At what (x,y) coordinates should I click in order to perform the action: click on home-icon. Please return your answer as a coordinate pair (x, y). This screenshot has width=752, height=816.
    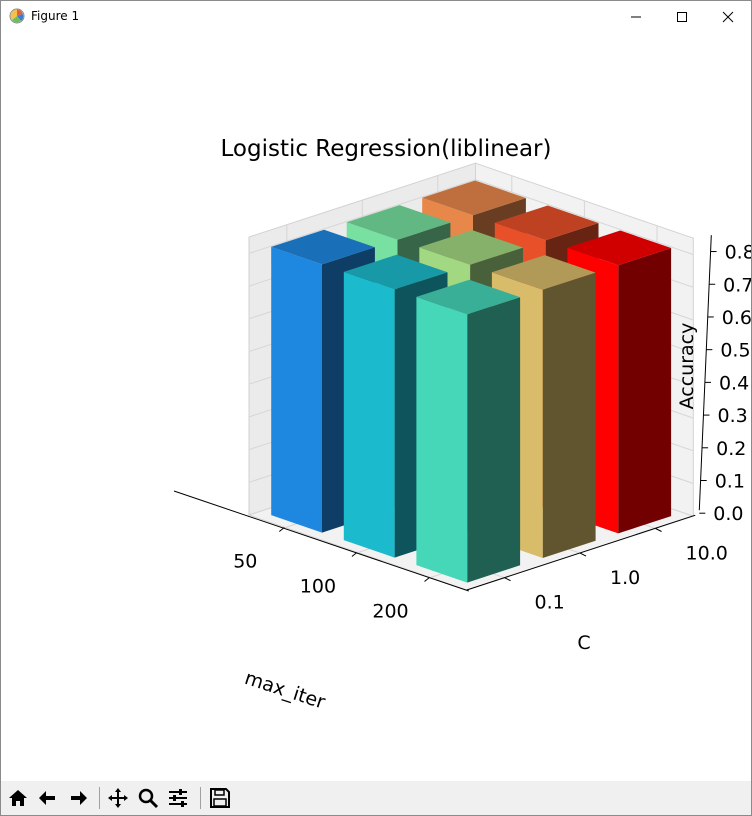
    Looking at the image, I should click on (18, 798).